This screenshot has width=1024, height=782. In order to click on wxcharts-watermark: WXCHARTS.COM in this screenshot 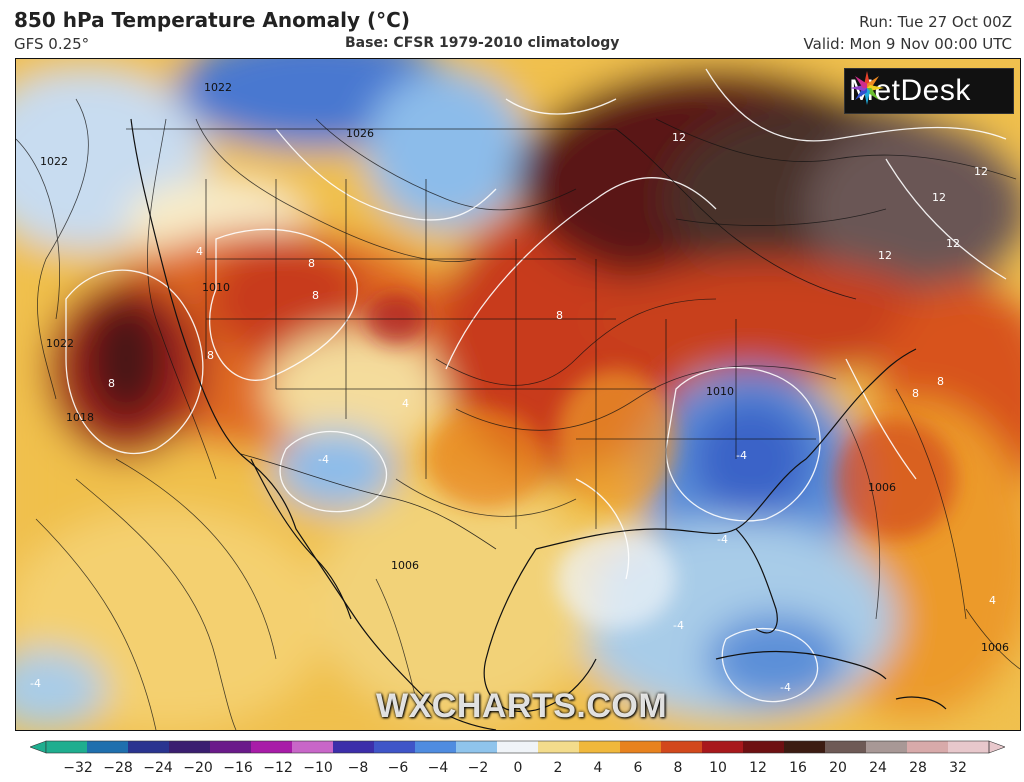, I will do `click(522, 706)`.